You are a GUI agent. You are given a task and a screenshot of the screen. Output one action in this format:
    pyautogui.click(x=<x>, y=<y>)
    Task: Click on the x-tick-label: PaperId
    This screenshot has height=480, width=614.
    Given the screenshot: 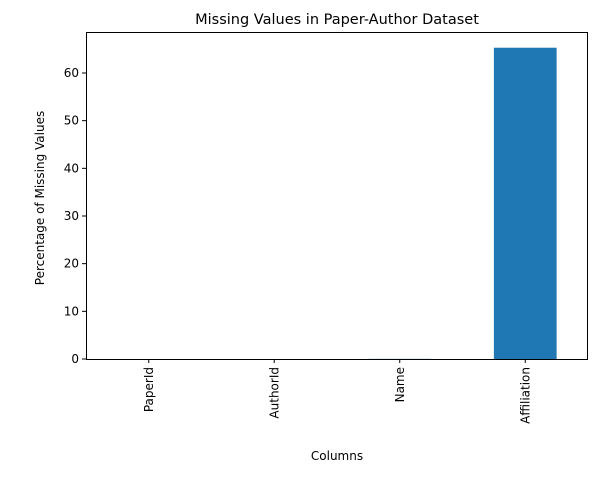 What is the action you would take?
    pyautogui.click(x=149, y=389)
    